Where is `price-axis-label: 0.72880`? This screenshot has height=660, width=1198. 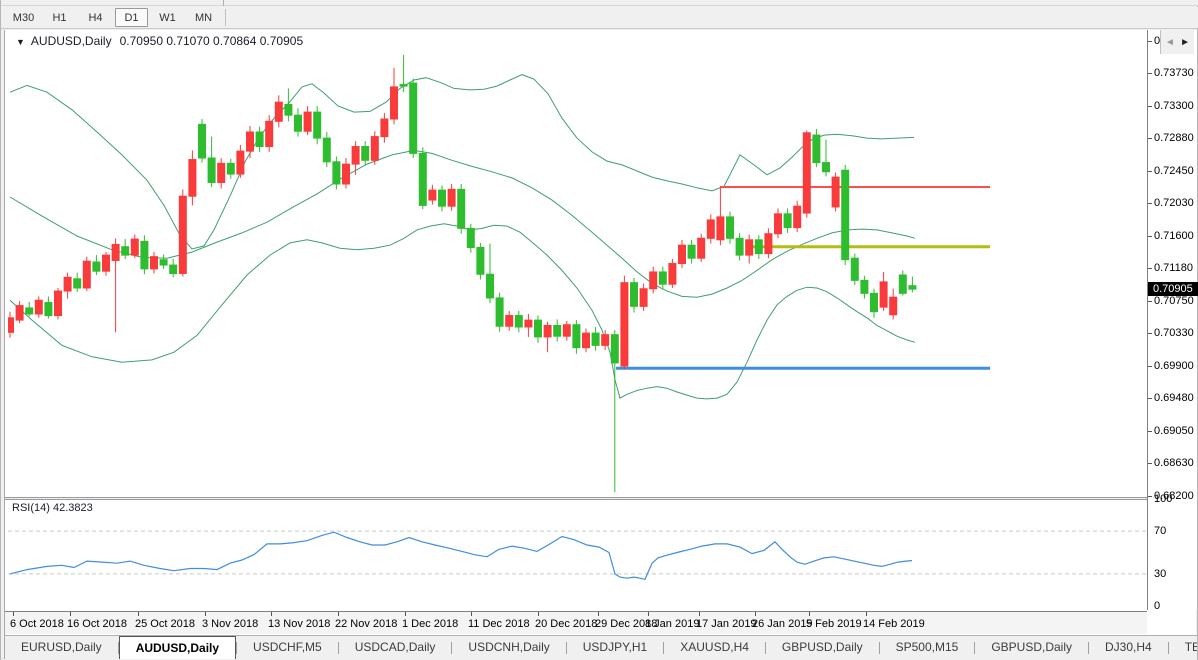 price-axis-label: 0.72880 is located at coordinates (1174, 138).